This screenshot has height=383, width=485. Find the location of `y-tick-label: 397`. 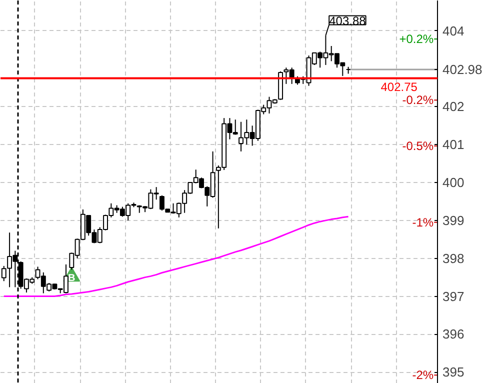

y-tick-label: 397 is located at coordinates (453, 296).